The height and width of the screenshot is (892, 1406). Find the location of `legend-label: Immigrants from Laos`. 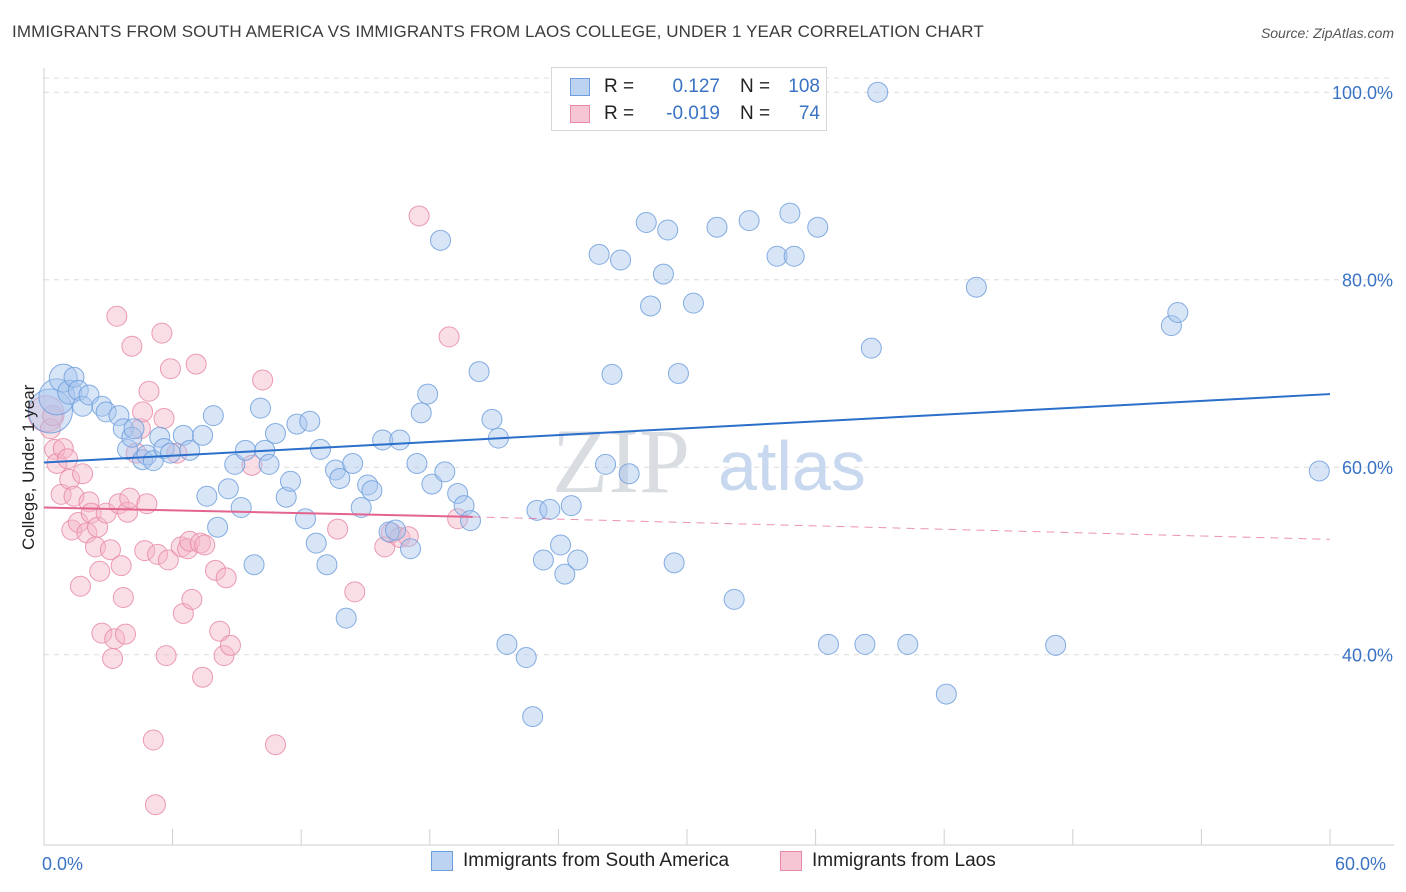

legend-label: Immigrants from Laos is located at coordinates (904, 860).